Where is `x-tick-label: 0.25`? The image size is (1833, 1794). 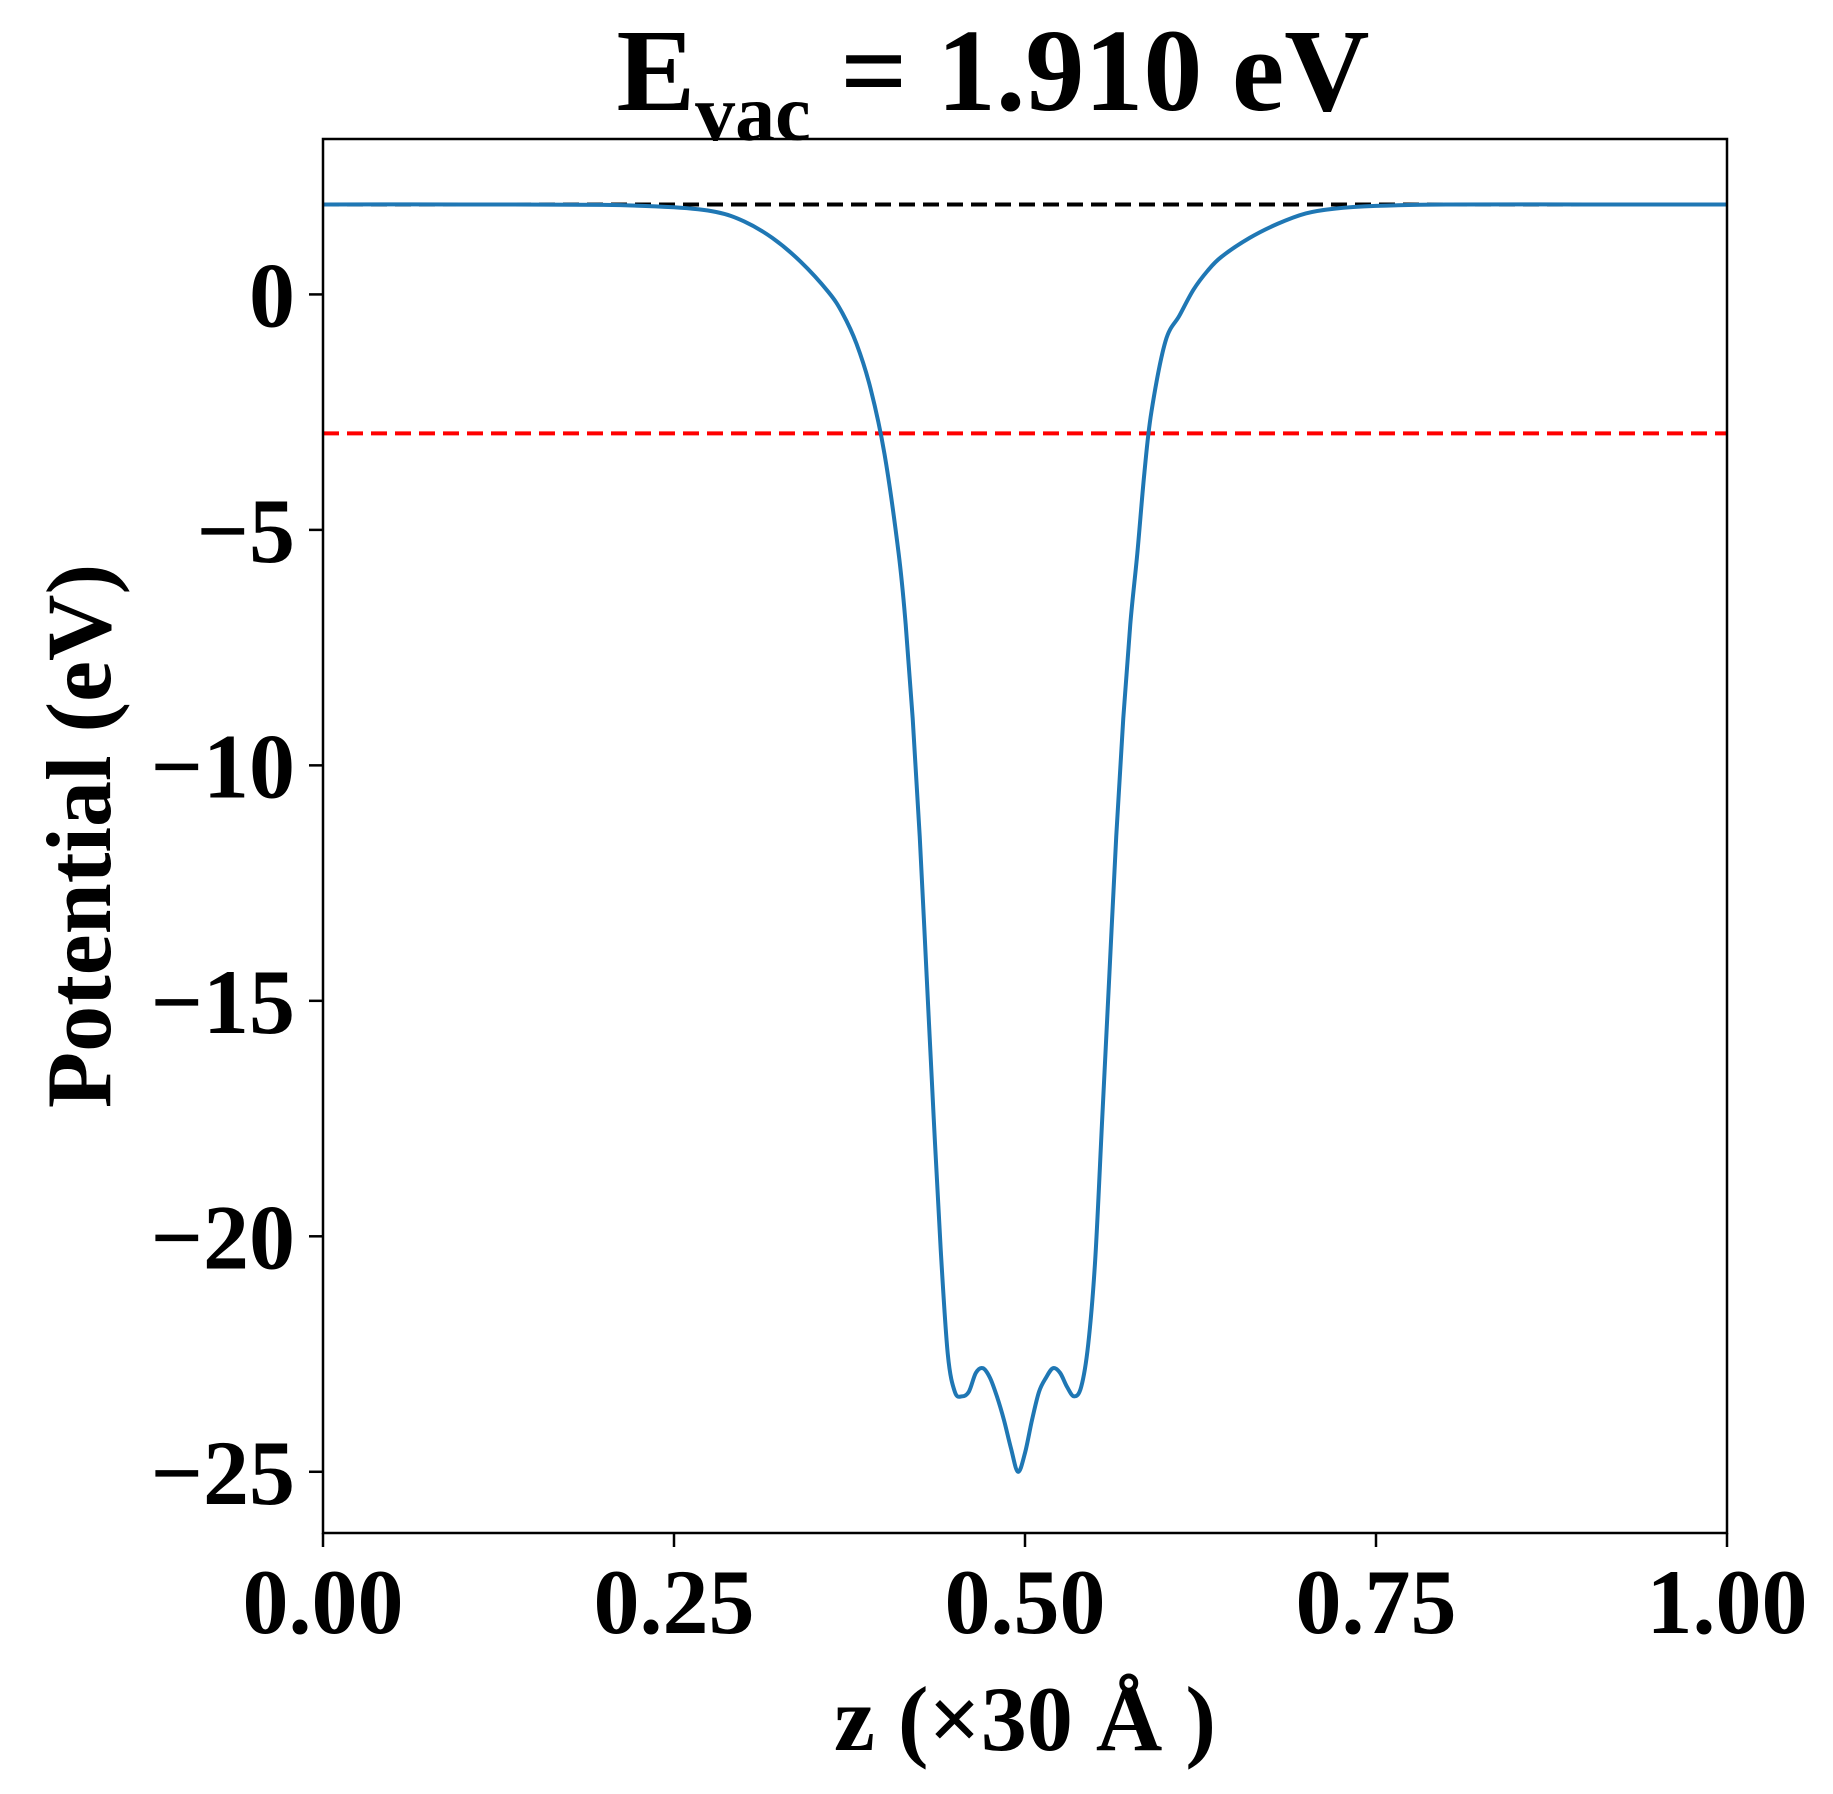 x-tick-label: 0.25 is located at coordinates (674, 1602).